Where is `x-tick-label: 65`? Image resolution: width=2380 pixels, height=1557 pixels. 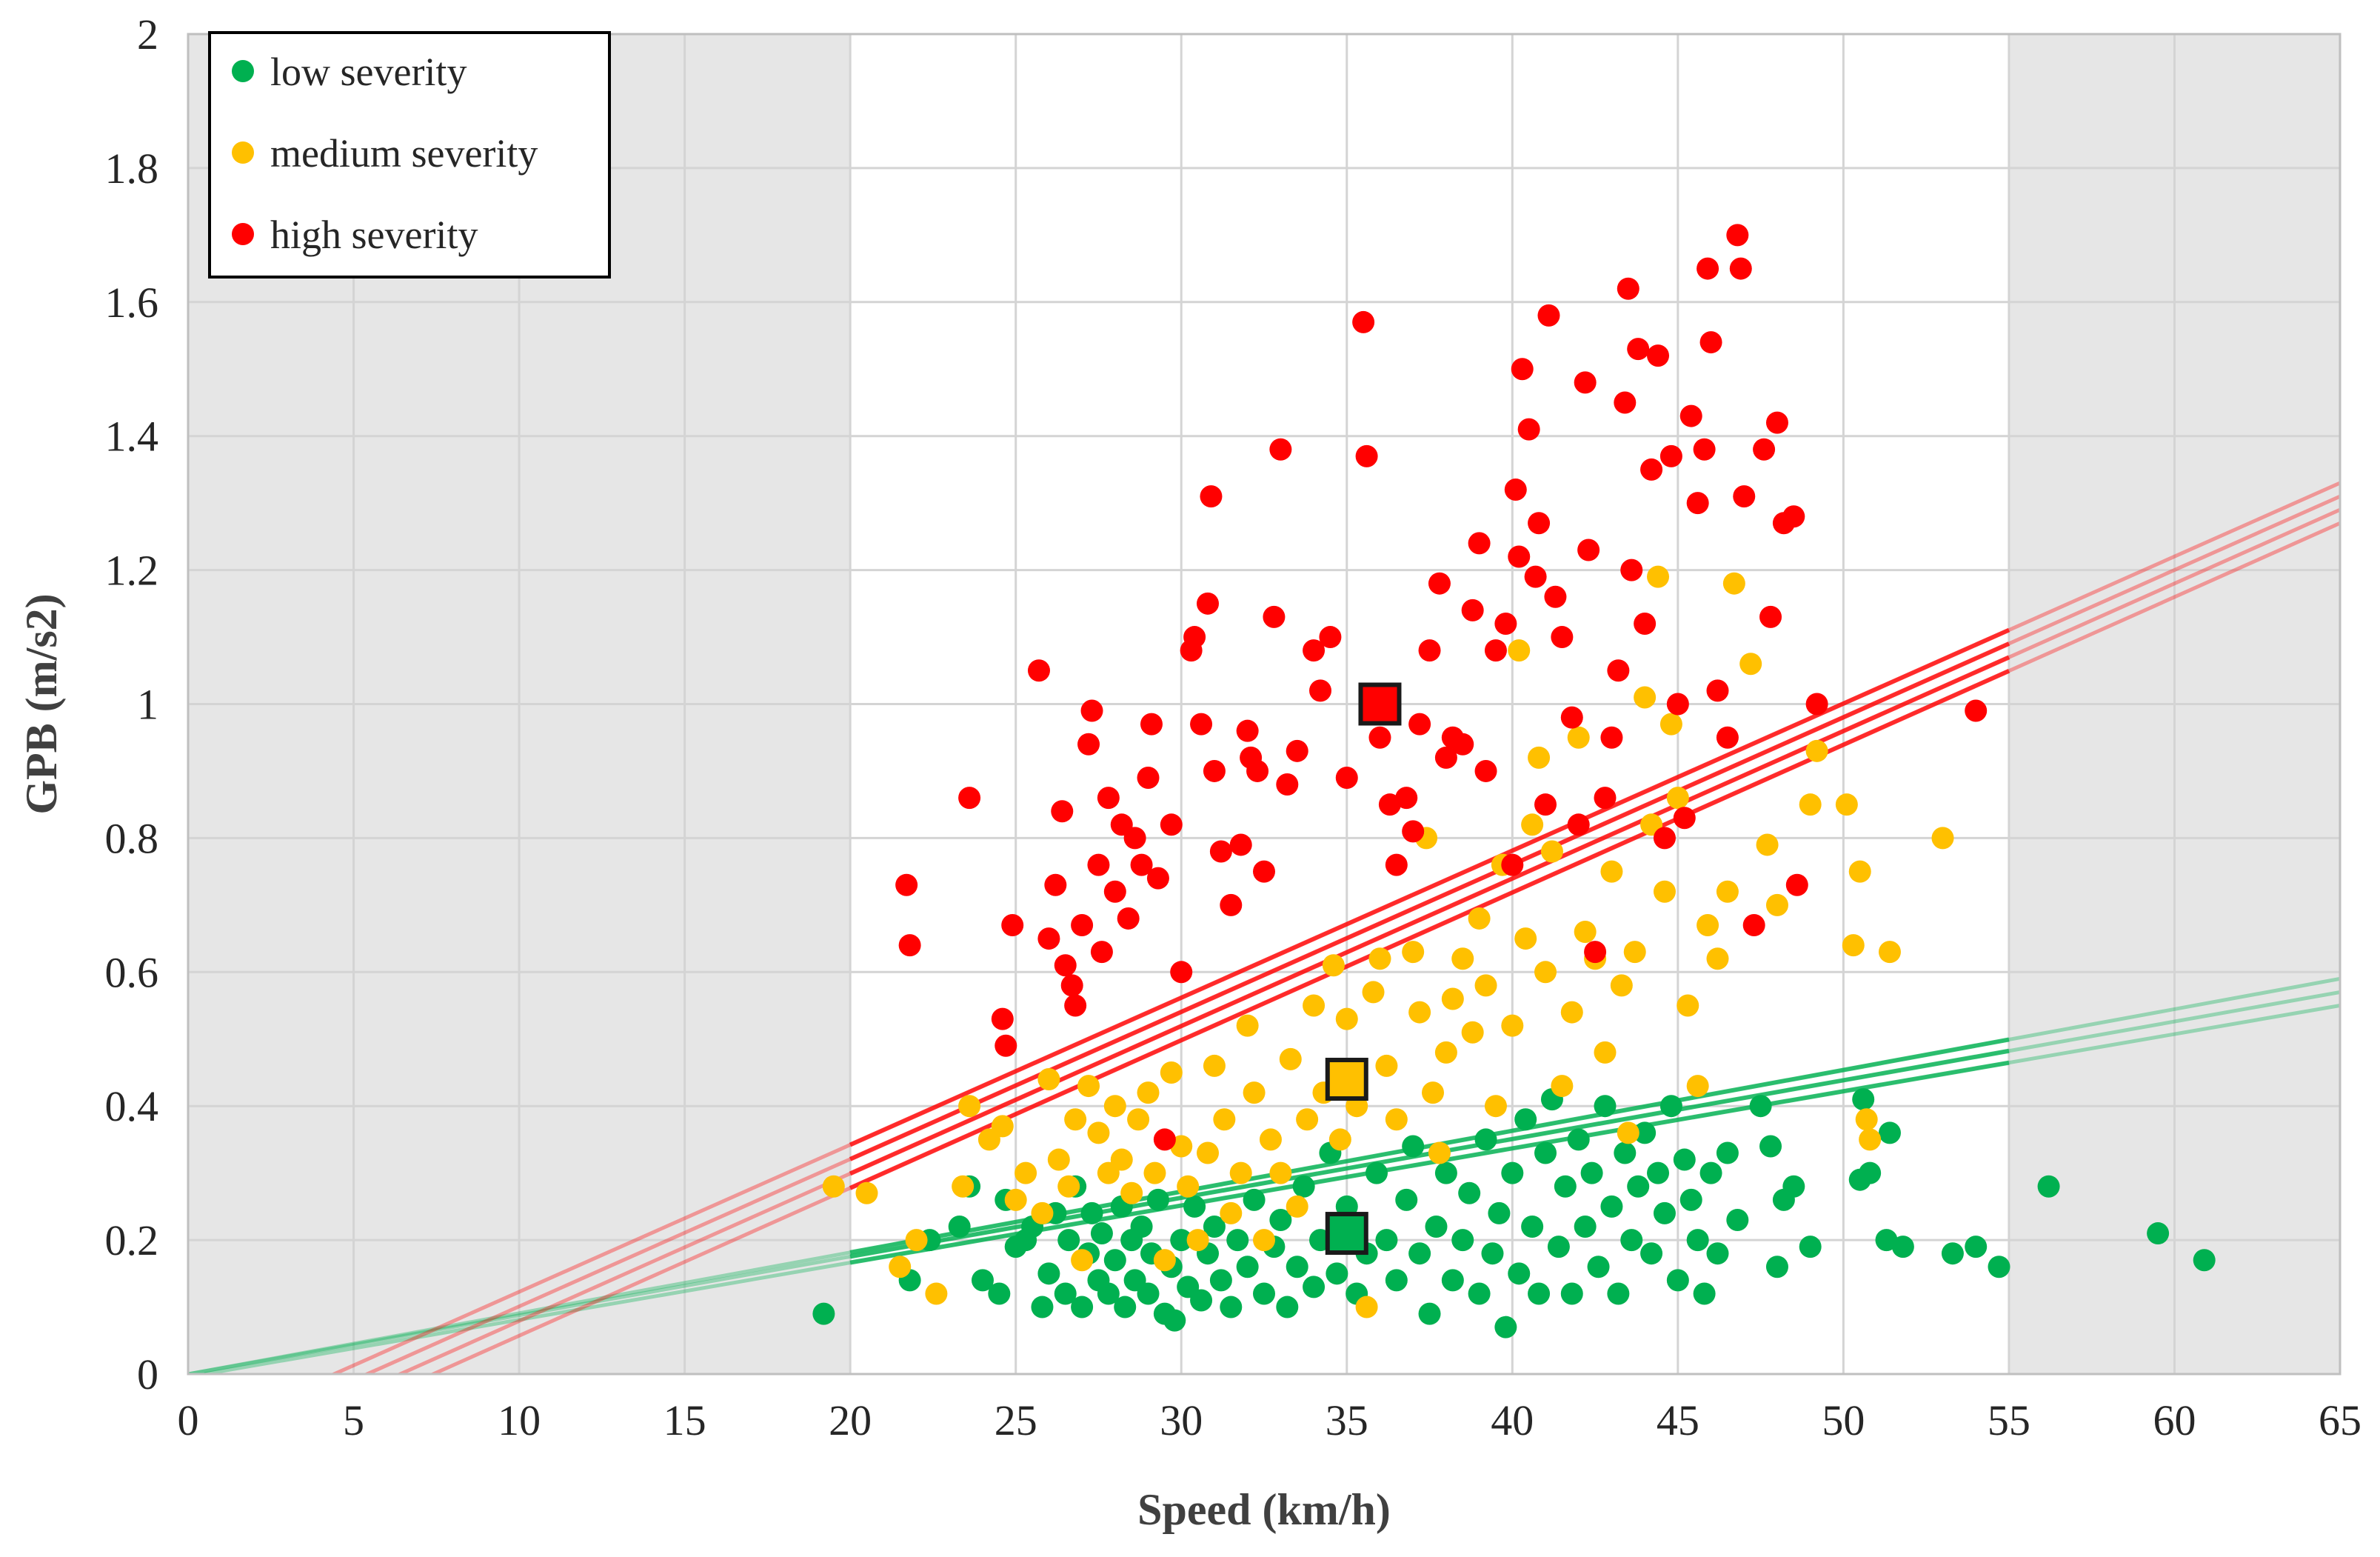
x-tick-label: 65 is located at coordinates (2340, 1420).